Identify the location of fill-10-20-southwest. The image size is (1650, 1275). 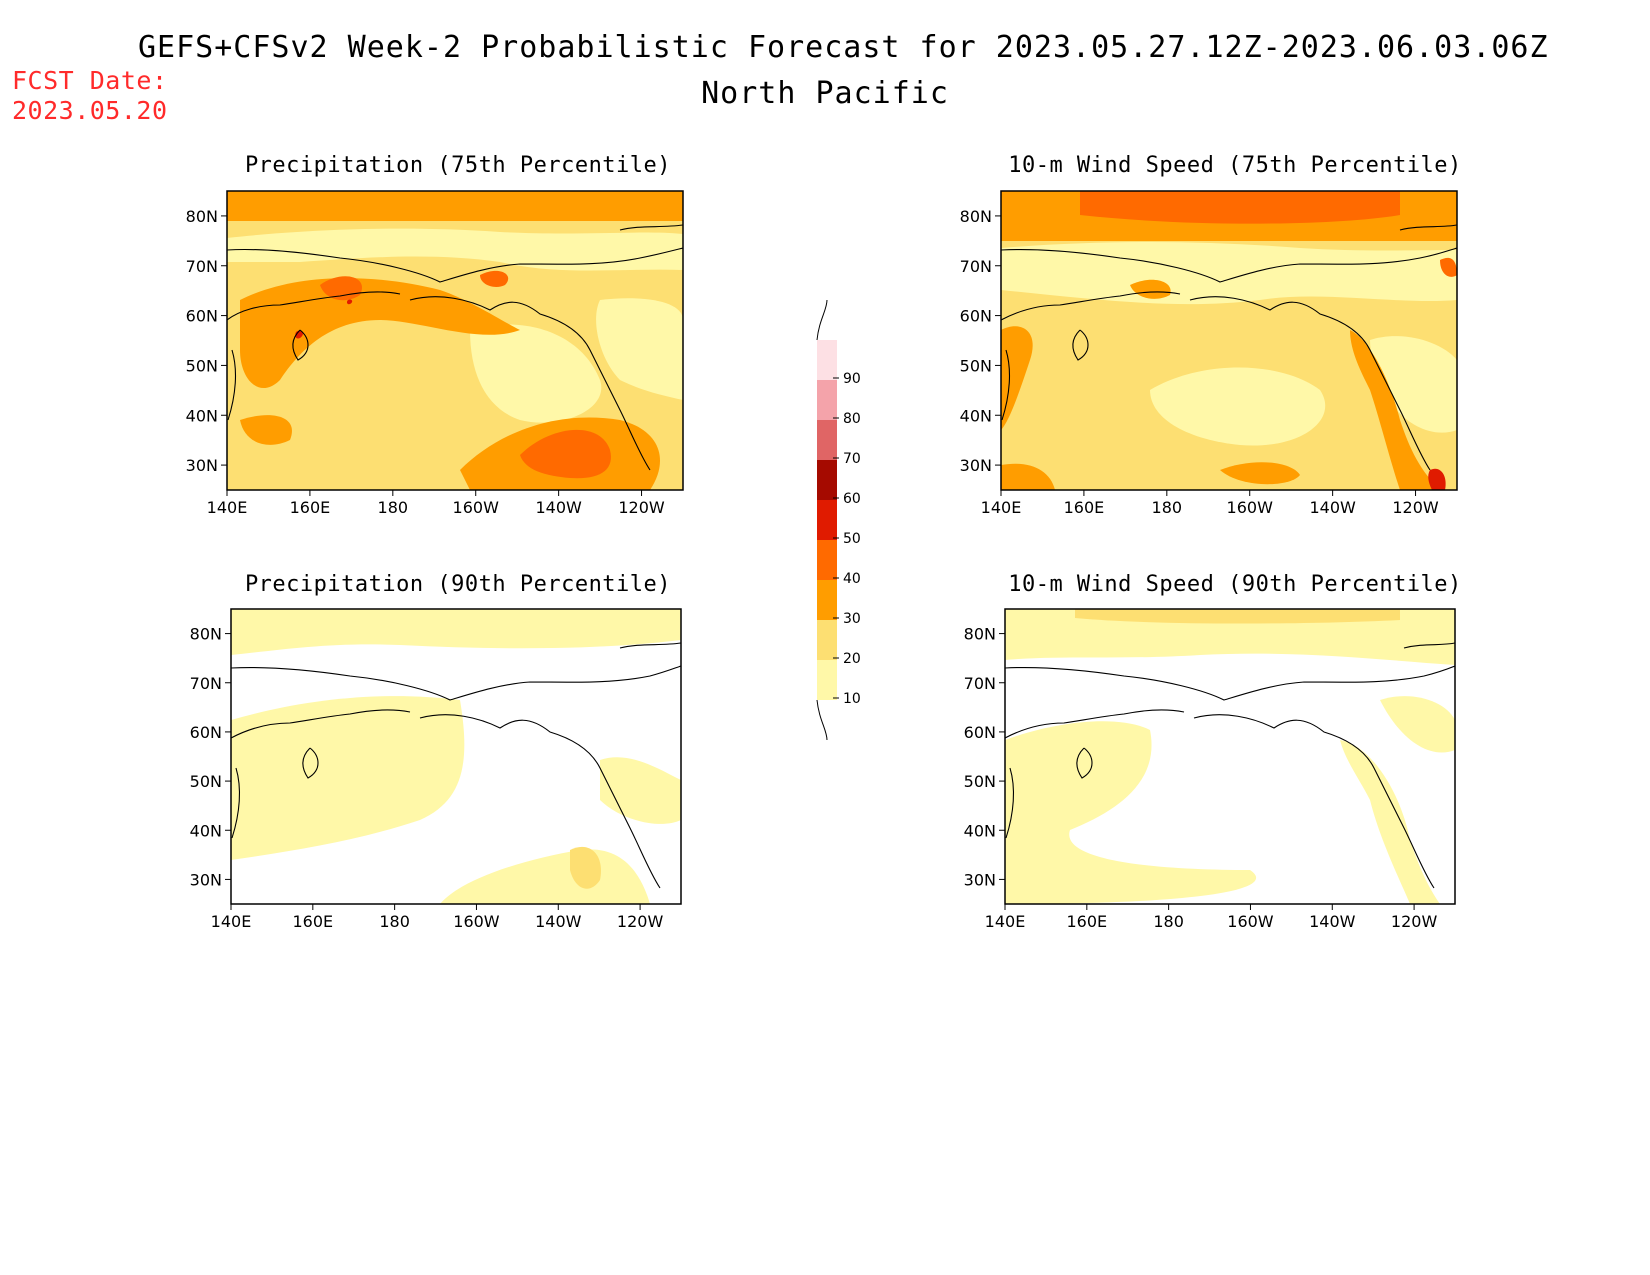
(1131, 812).